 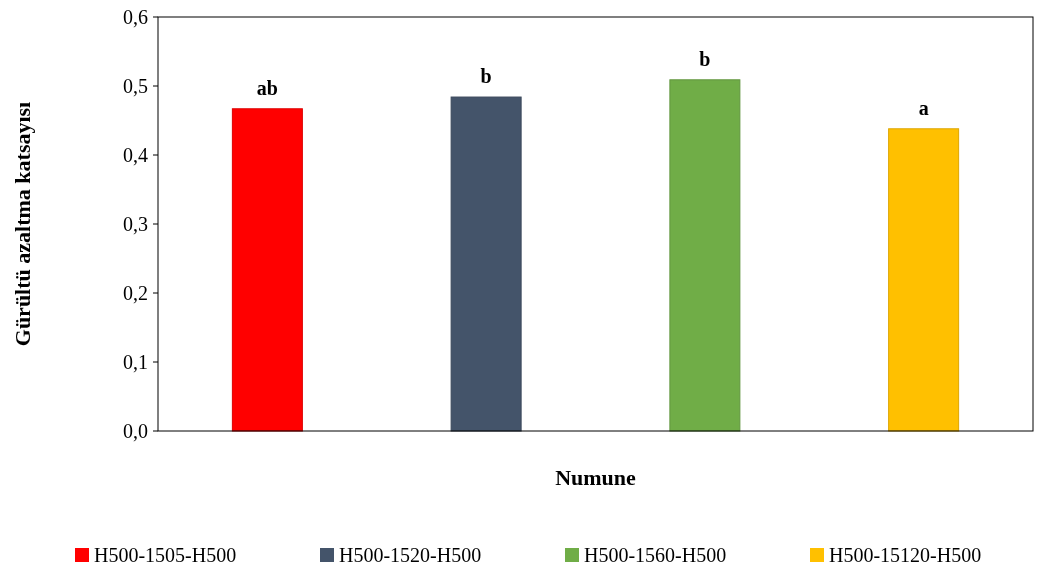 I want to click on y-tick-label: 0,3, so click(x=135, y=224).